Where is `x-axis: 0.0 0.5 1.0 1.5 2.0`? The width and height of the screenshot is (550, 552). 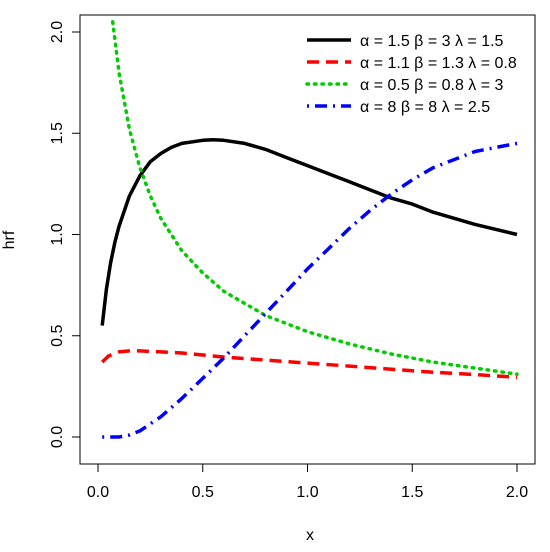 x-axis: 0.0 0.5 1.0 1.5 2.0 is located at coordinates (307, 482).